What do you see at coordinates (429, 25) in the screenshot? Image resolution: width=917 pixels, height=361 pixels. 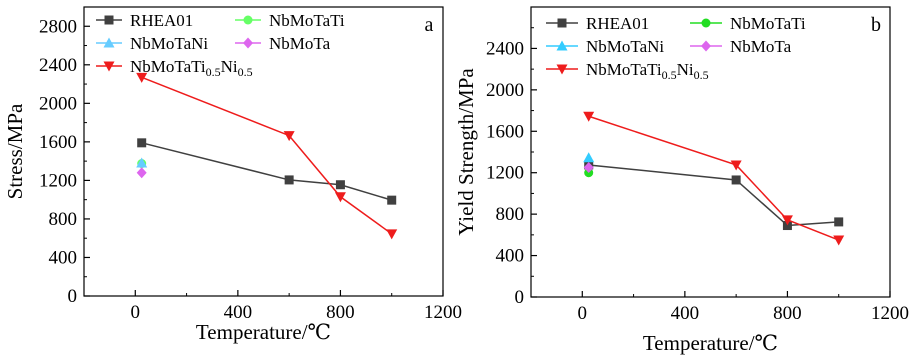 I see `panel-label: a` at bounding box center [429, 25].